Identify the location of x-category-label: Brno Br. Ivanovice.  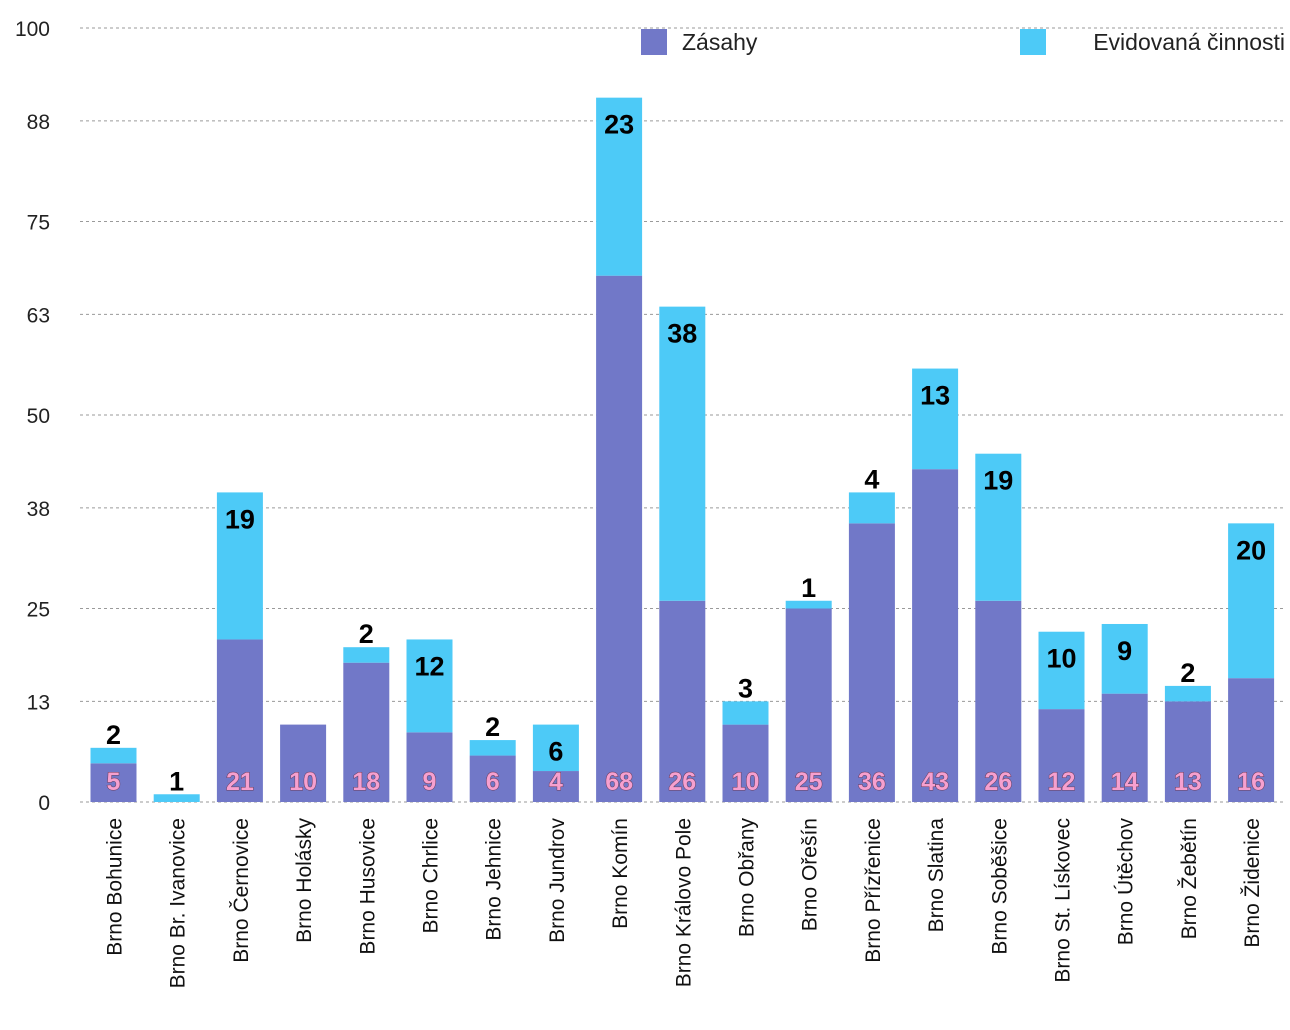
(178, 903).